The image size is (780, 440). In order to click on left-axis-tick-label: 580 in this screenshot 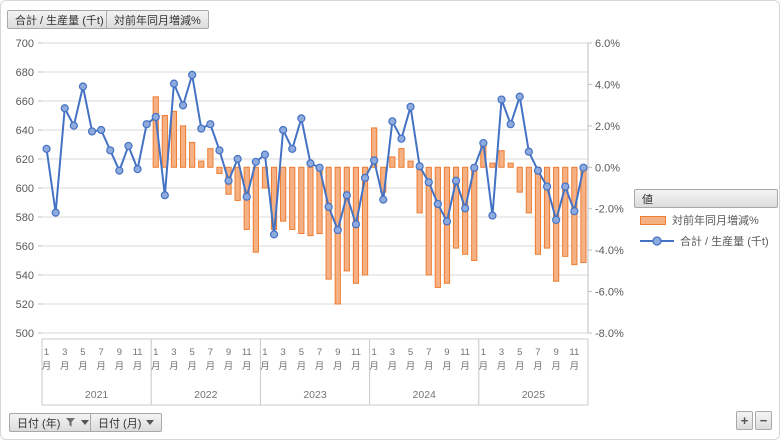, I will do `click(25, 218)`.